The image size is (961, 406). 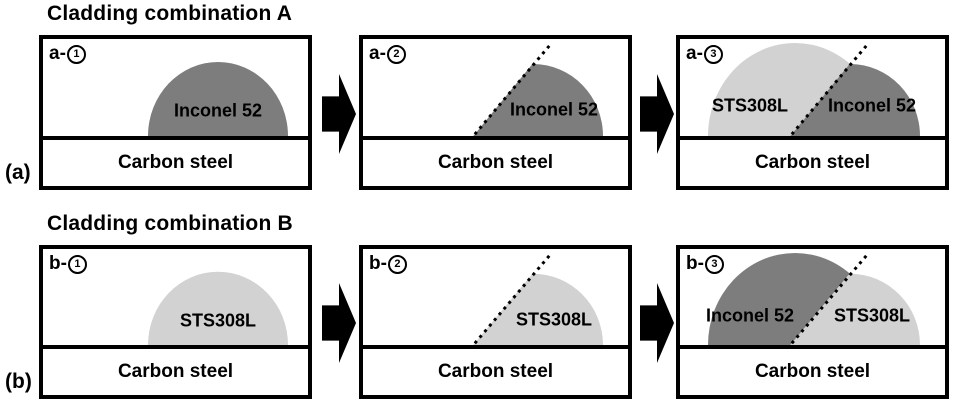 I want to click on clad-diagram-b2, so click(x=536, y=299).